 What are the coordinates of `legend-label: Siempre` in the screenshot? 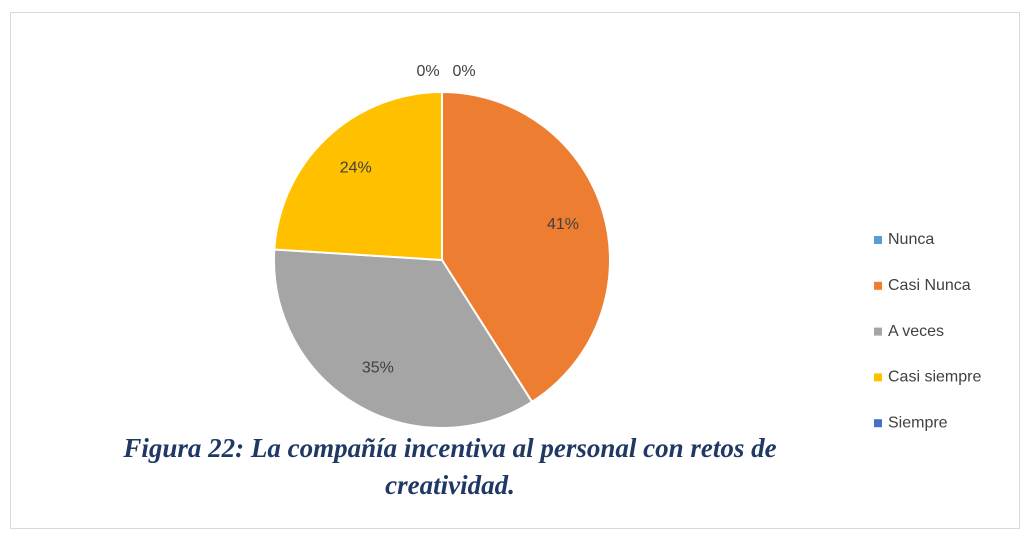 It's located at (918, 422).